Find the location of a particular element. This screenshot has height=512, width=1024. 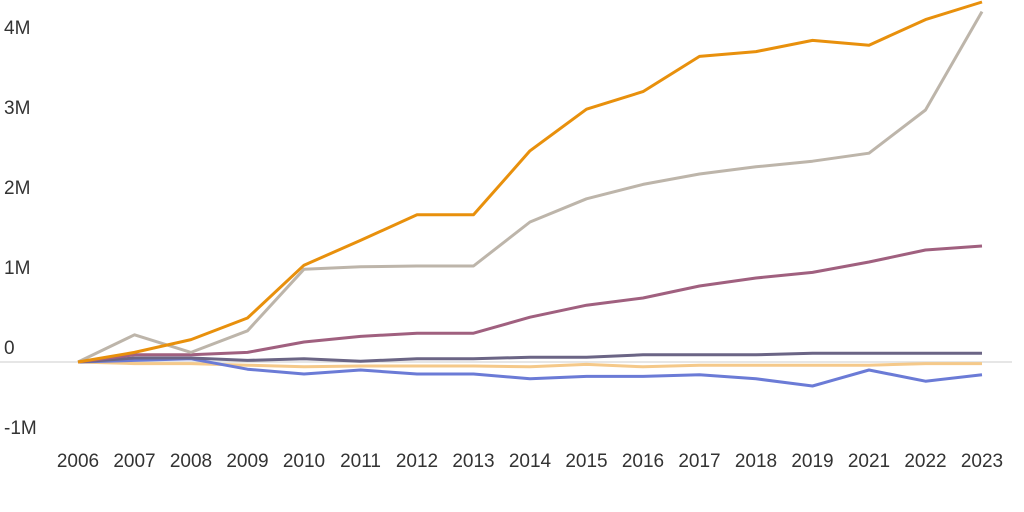

x-tick-label: 2015 is located at coordinates (586, 461).